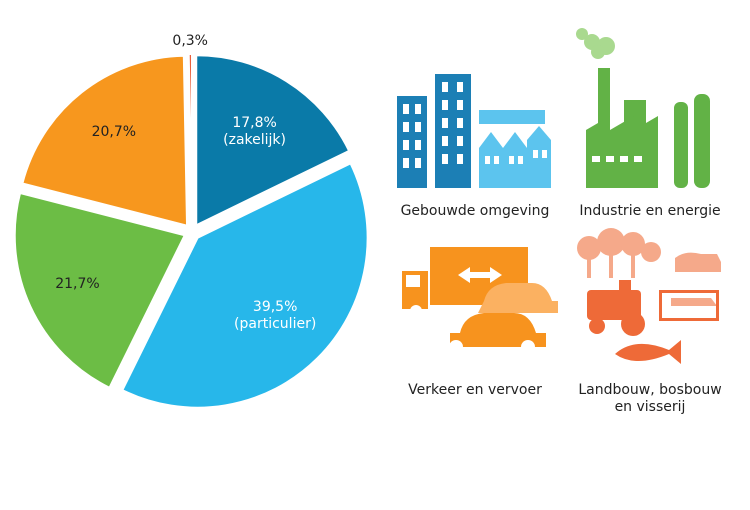 The width and height of the screenshot is (750, 510). I want to click on pie-slice-label: 20,7%, so click(114, 132).